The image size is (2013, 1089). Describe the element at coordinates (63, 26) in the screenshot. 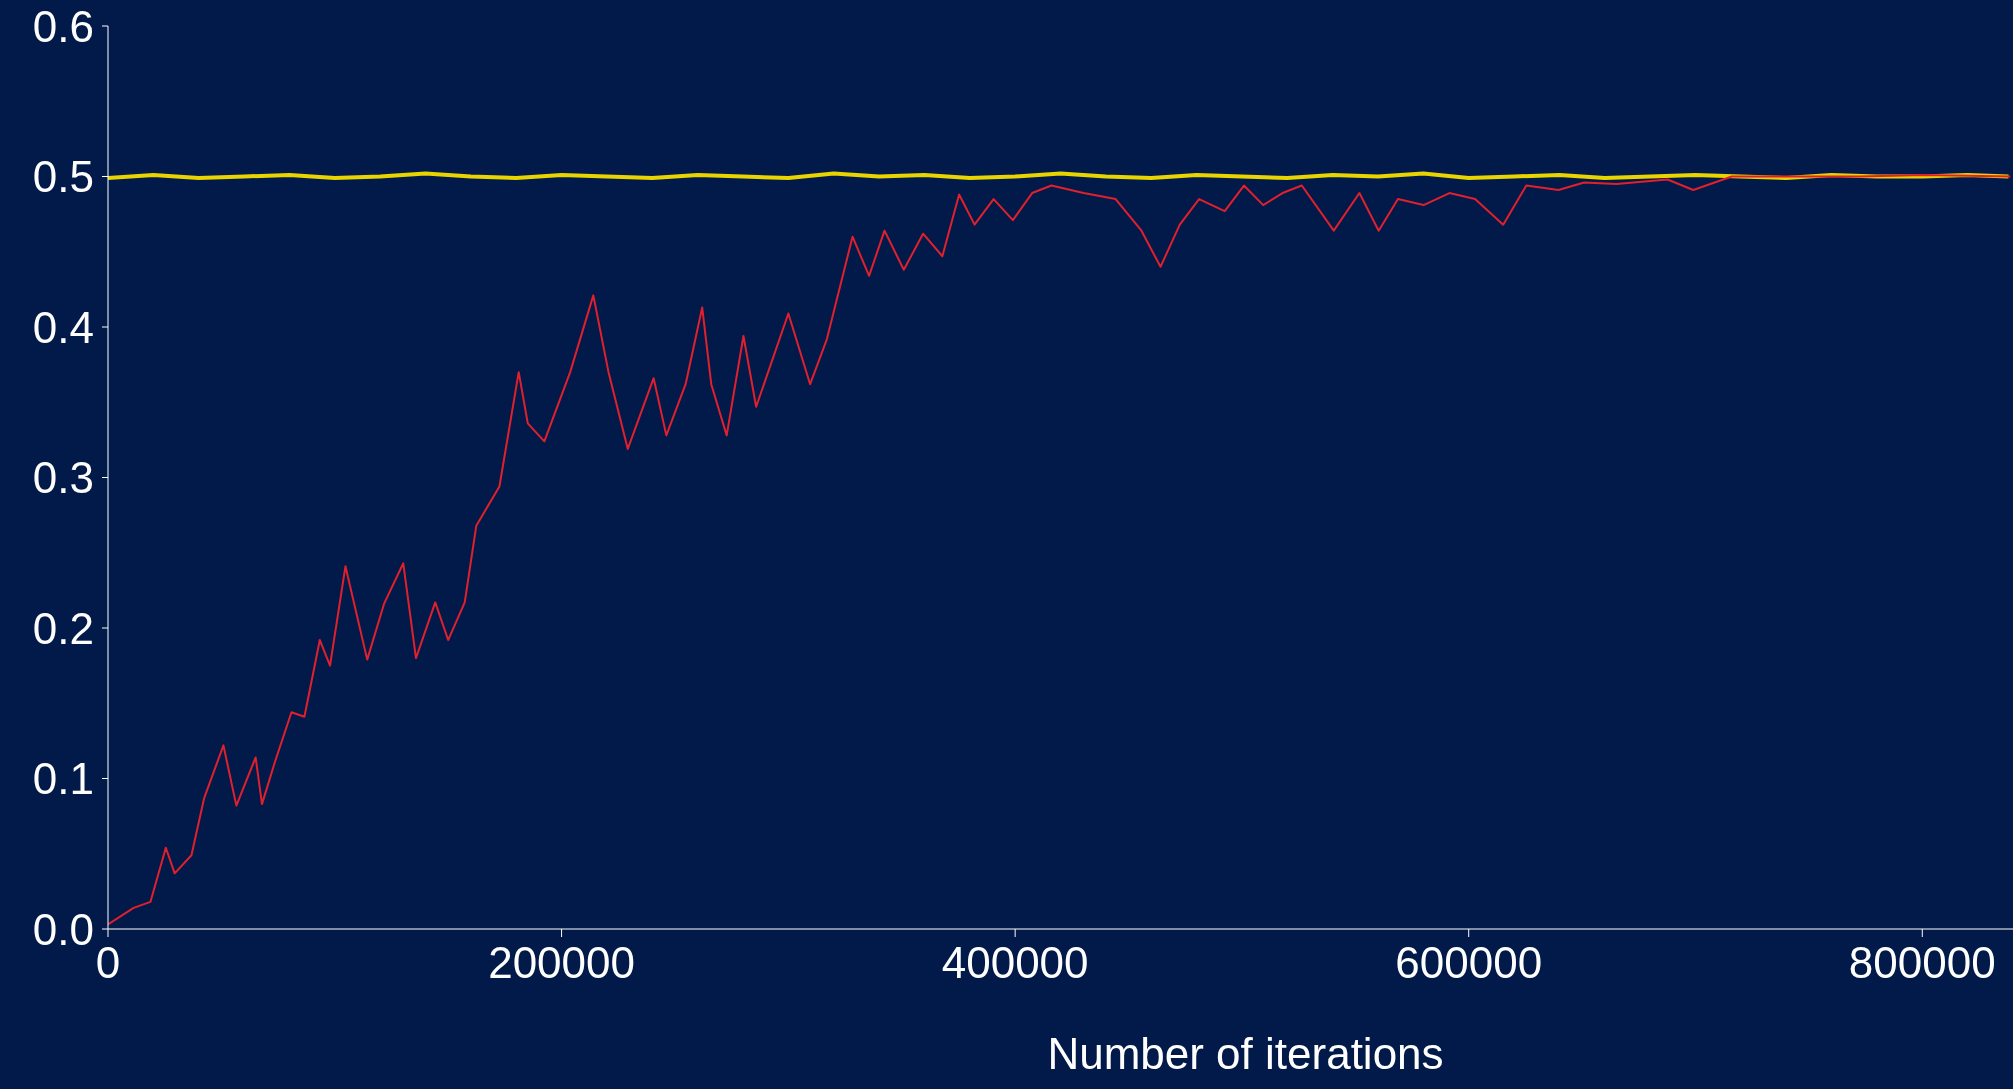

I see `y-tick-label: 0.6` at that location.